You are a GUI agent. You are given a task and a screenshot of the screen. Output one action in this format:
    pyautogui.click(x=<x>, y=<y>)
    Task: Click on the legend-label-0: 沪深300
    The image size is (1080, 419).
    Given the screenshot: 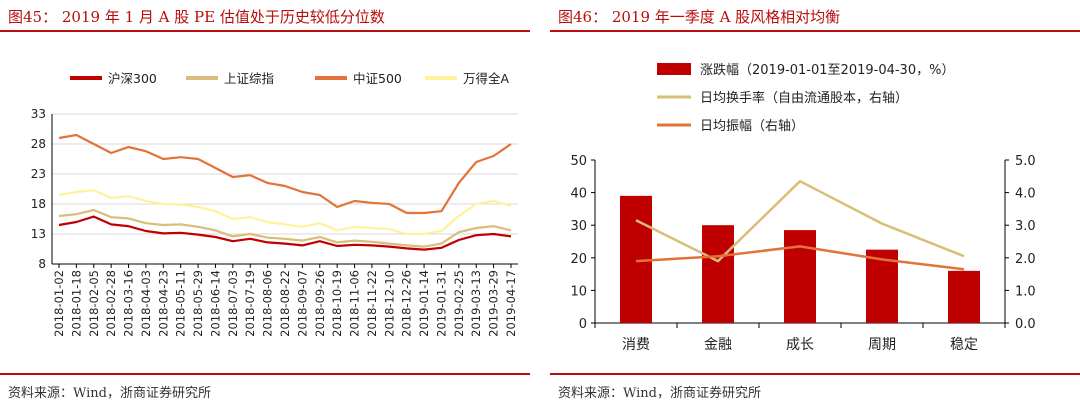 What is the action you would take?
    pyautogui.click(x=132, y=78)
    